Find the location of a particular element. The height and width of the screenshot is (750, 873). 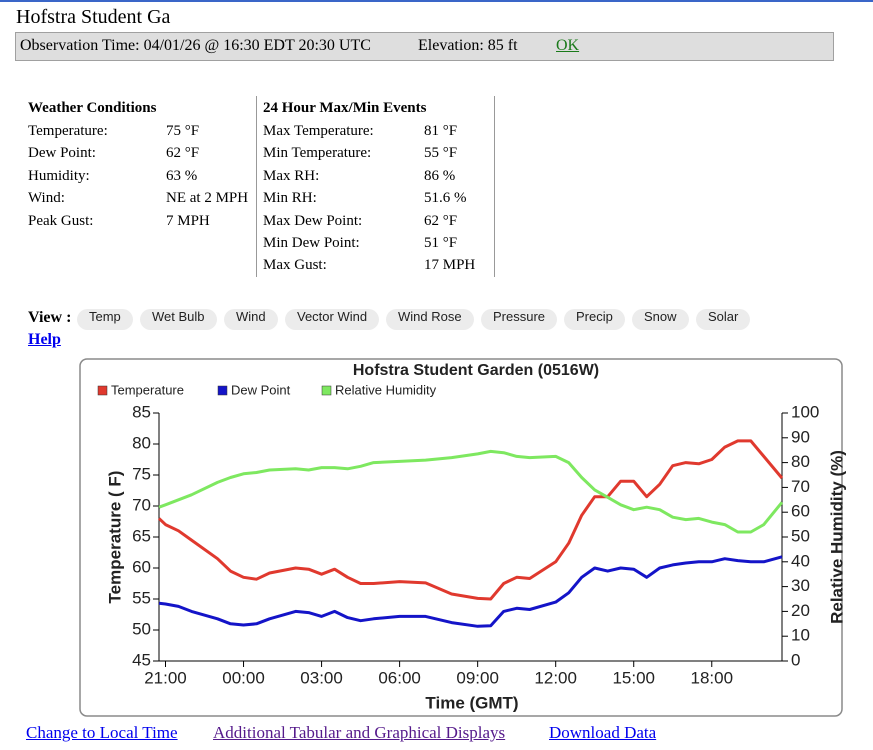

y2-tick-label: 30 is located at coordinates (800, 585).